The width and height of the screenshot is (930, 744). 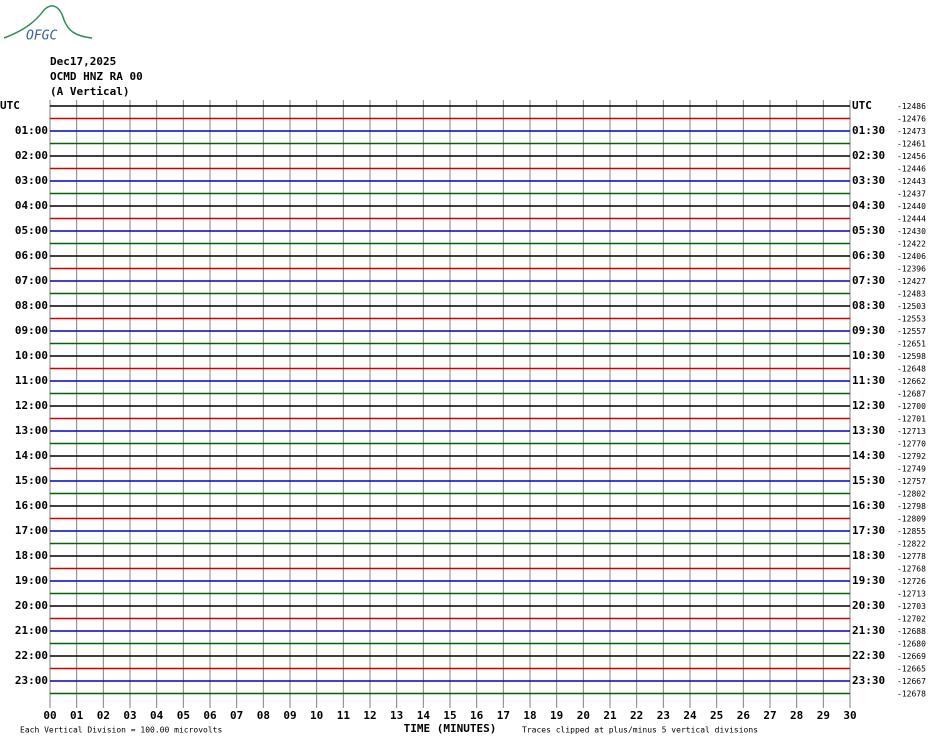 What do you see at coordinates (31, 280) in the screenshot?
I see `left-time-label: 07:00` at bounding box center [31, 280].